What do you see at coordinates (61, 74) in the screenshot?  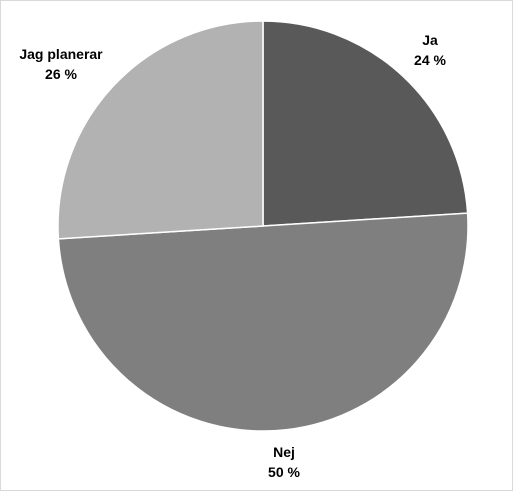 I see `slice-value-jag-planerar: 26 %` at bounding box center [61, 74].